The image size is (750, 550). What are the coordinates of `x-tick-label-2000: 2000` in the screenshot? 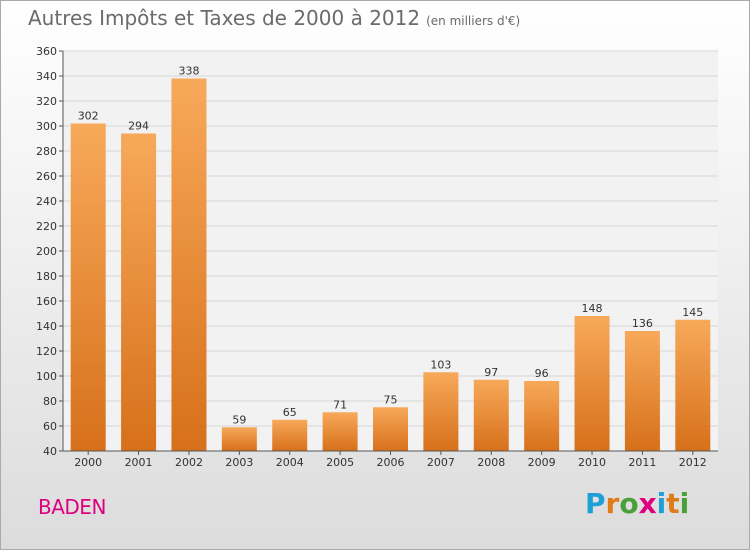 It's located at (88, 462).